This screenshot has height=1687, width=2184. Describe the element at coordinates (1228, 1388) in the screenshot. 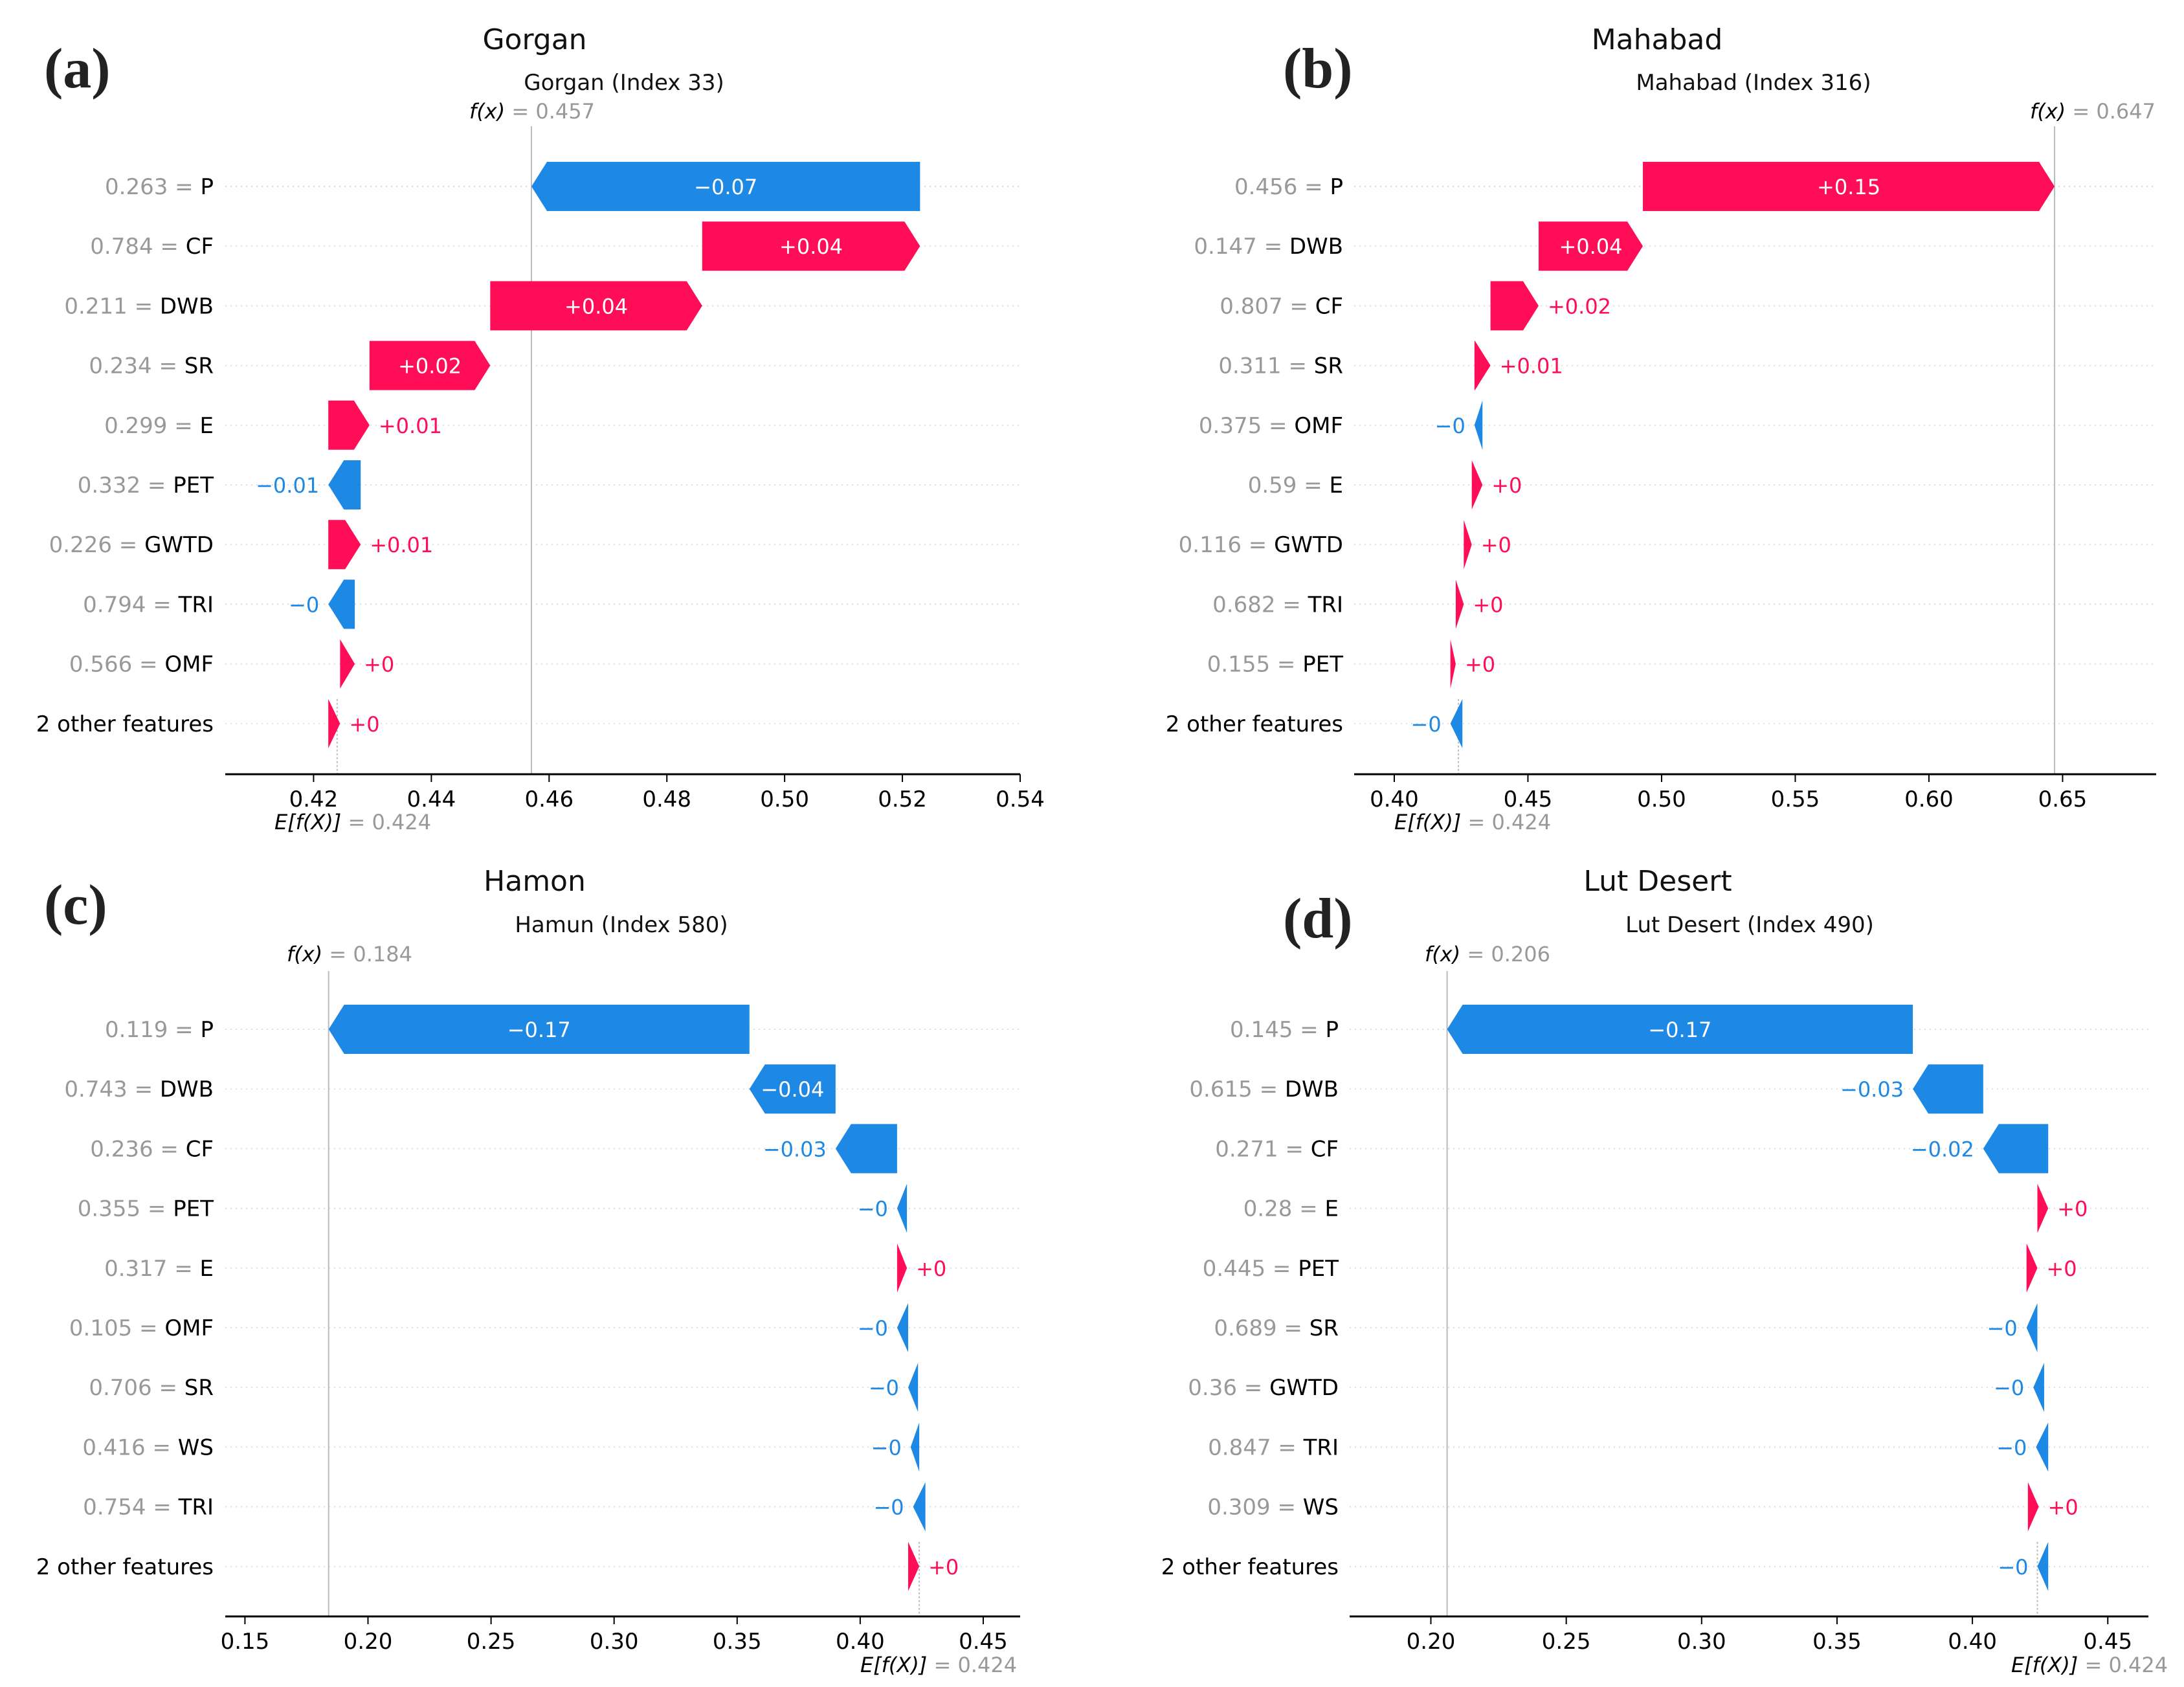

I see `feature-value: 0.36 =` at that location.